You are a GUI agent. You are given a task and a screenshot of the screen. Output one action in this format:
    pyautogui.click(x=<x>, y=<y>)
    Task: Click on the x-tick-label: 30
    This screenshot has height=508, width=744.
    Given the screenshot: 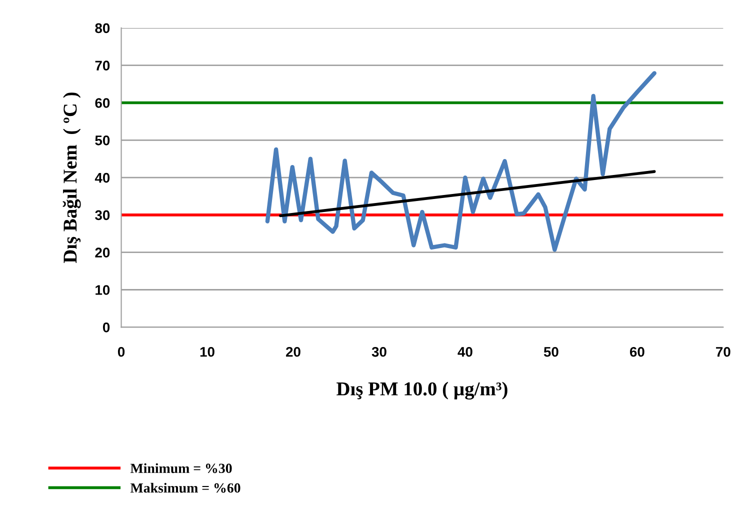 What is the action you would take?
    pyautogui.click(x=379, y=351)
    